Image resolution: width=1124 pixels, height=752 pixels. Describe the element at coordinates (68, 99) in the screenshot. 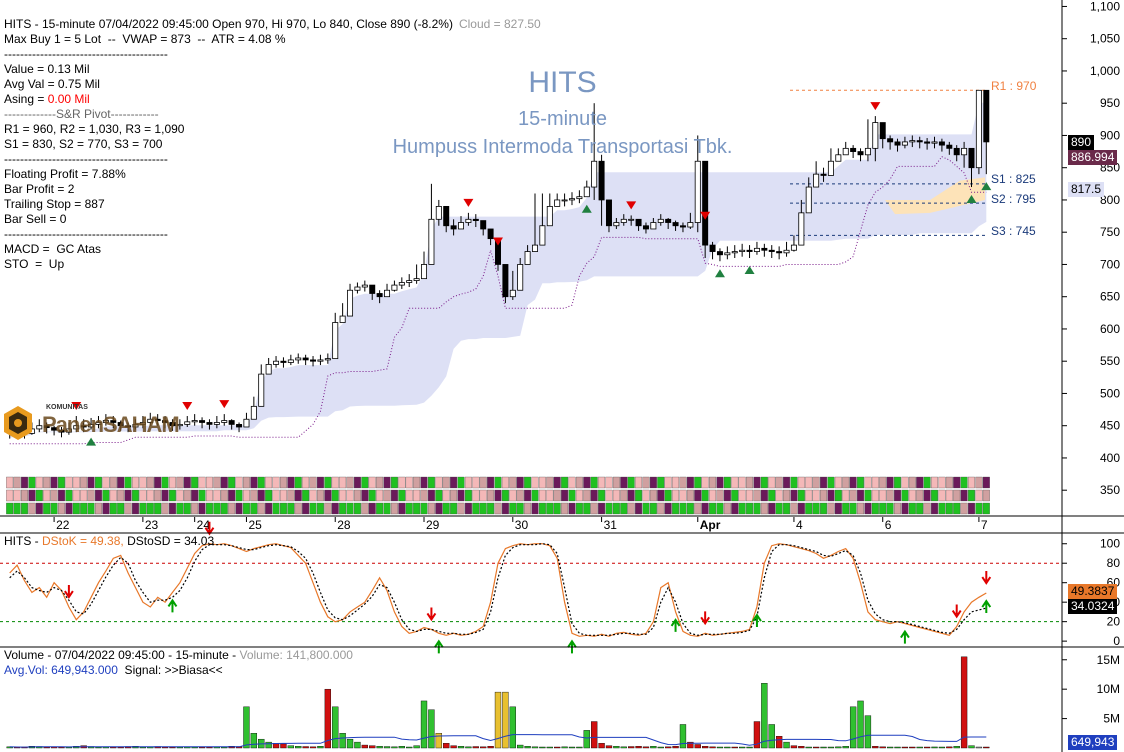

I see `asing-value: 0.00 Mil` at that location.